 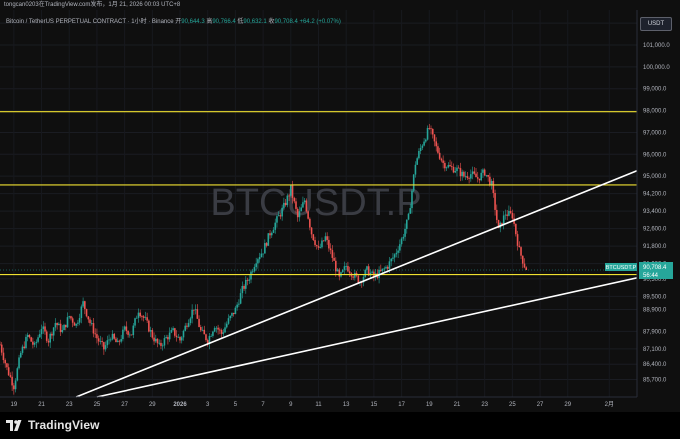 I want to click on tradingview-logo-text: TradingView, so click(x=64, y=425).